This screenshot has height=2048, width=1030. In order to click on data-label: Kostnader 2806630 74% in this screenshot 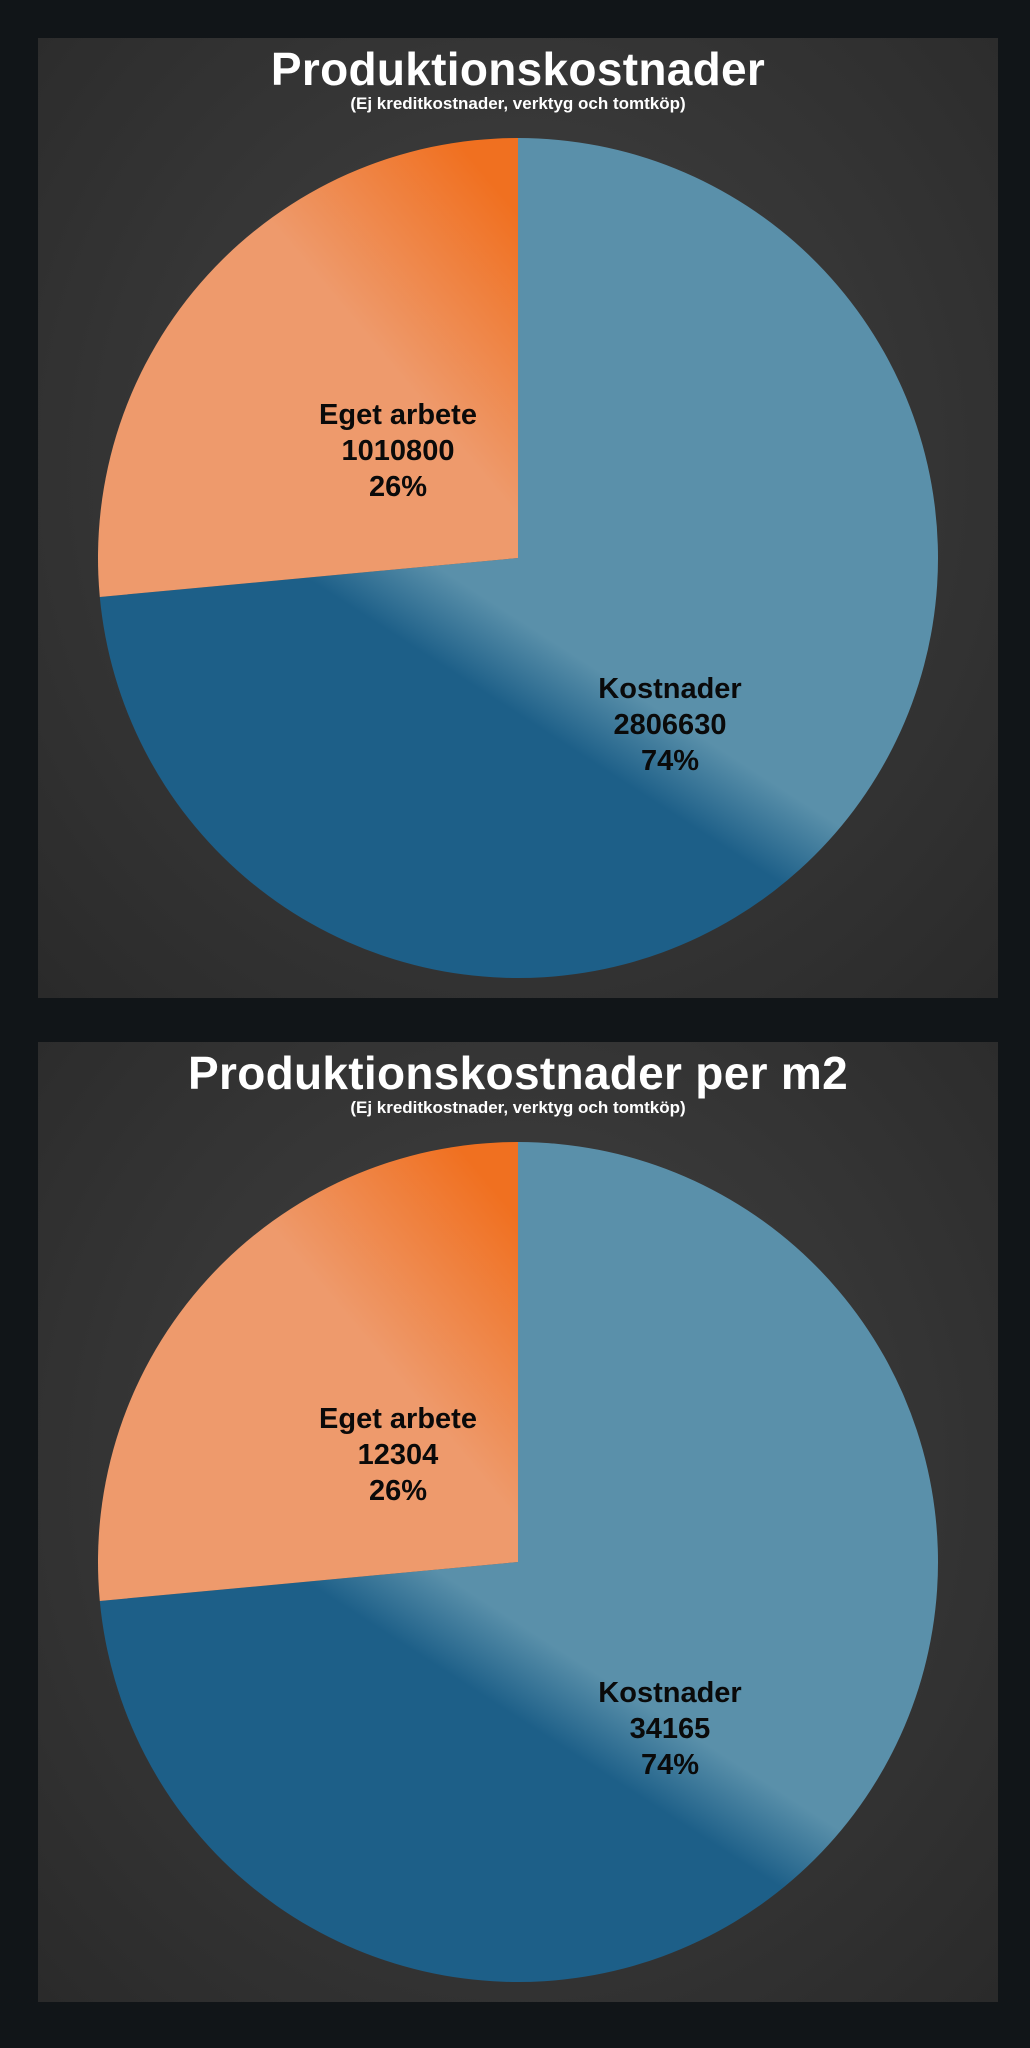, I will do `click(669, 725)`.